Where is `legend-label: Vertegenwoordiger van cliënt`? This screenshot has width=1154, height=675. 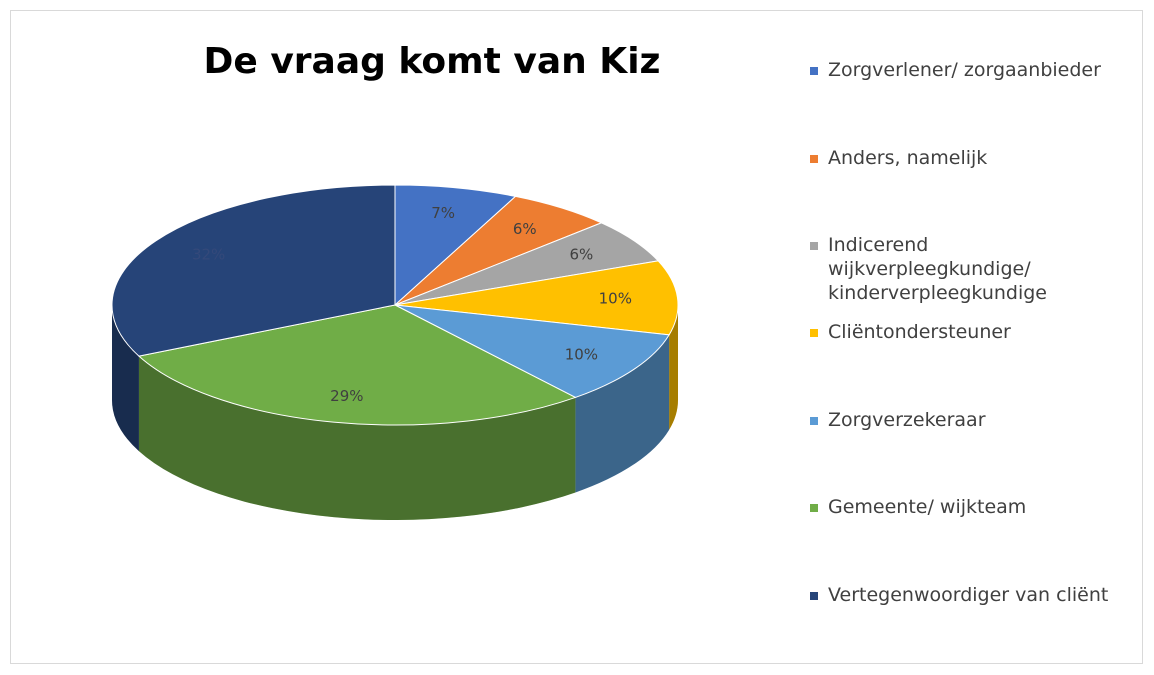
legend-label: Vertegenwoordiger van cliënt is located at coordinates (968, 595).